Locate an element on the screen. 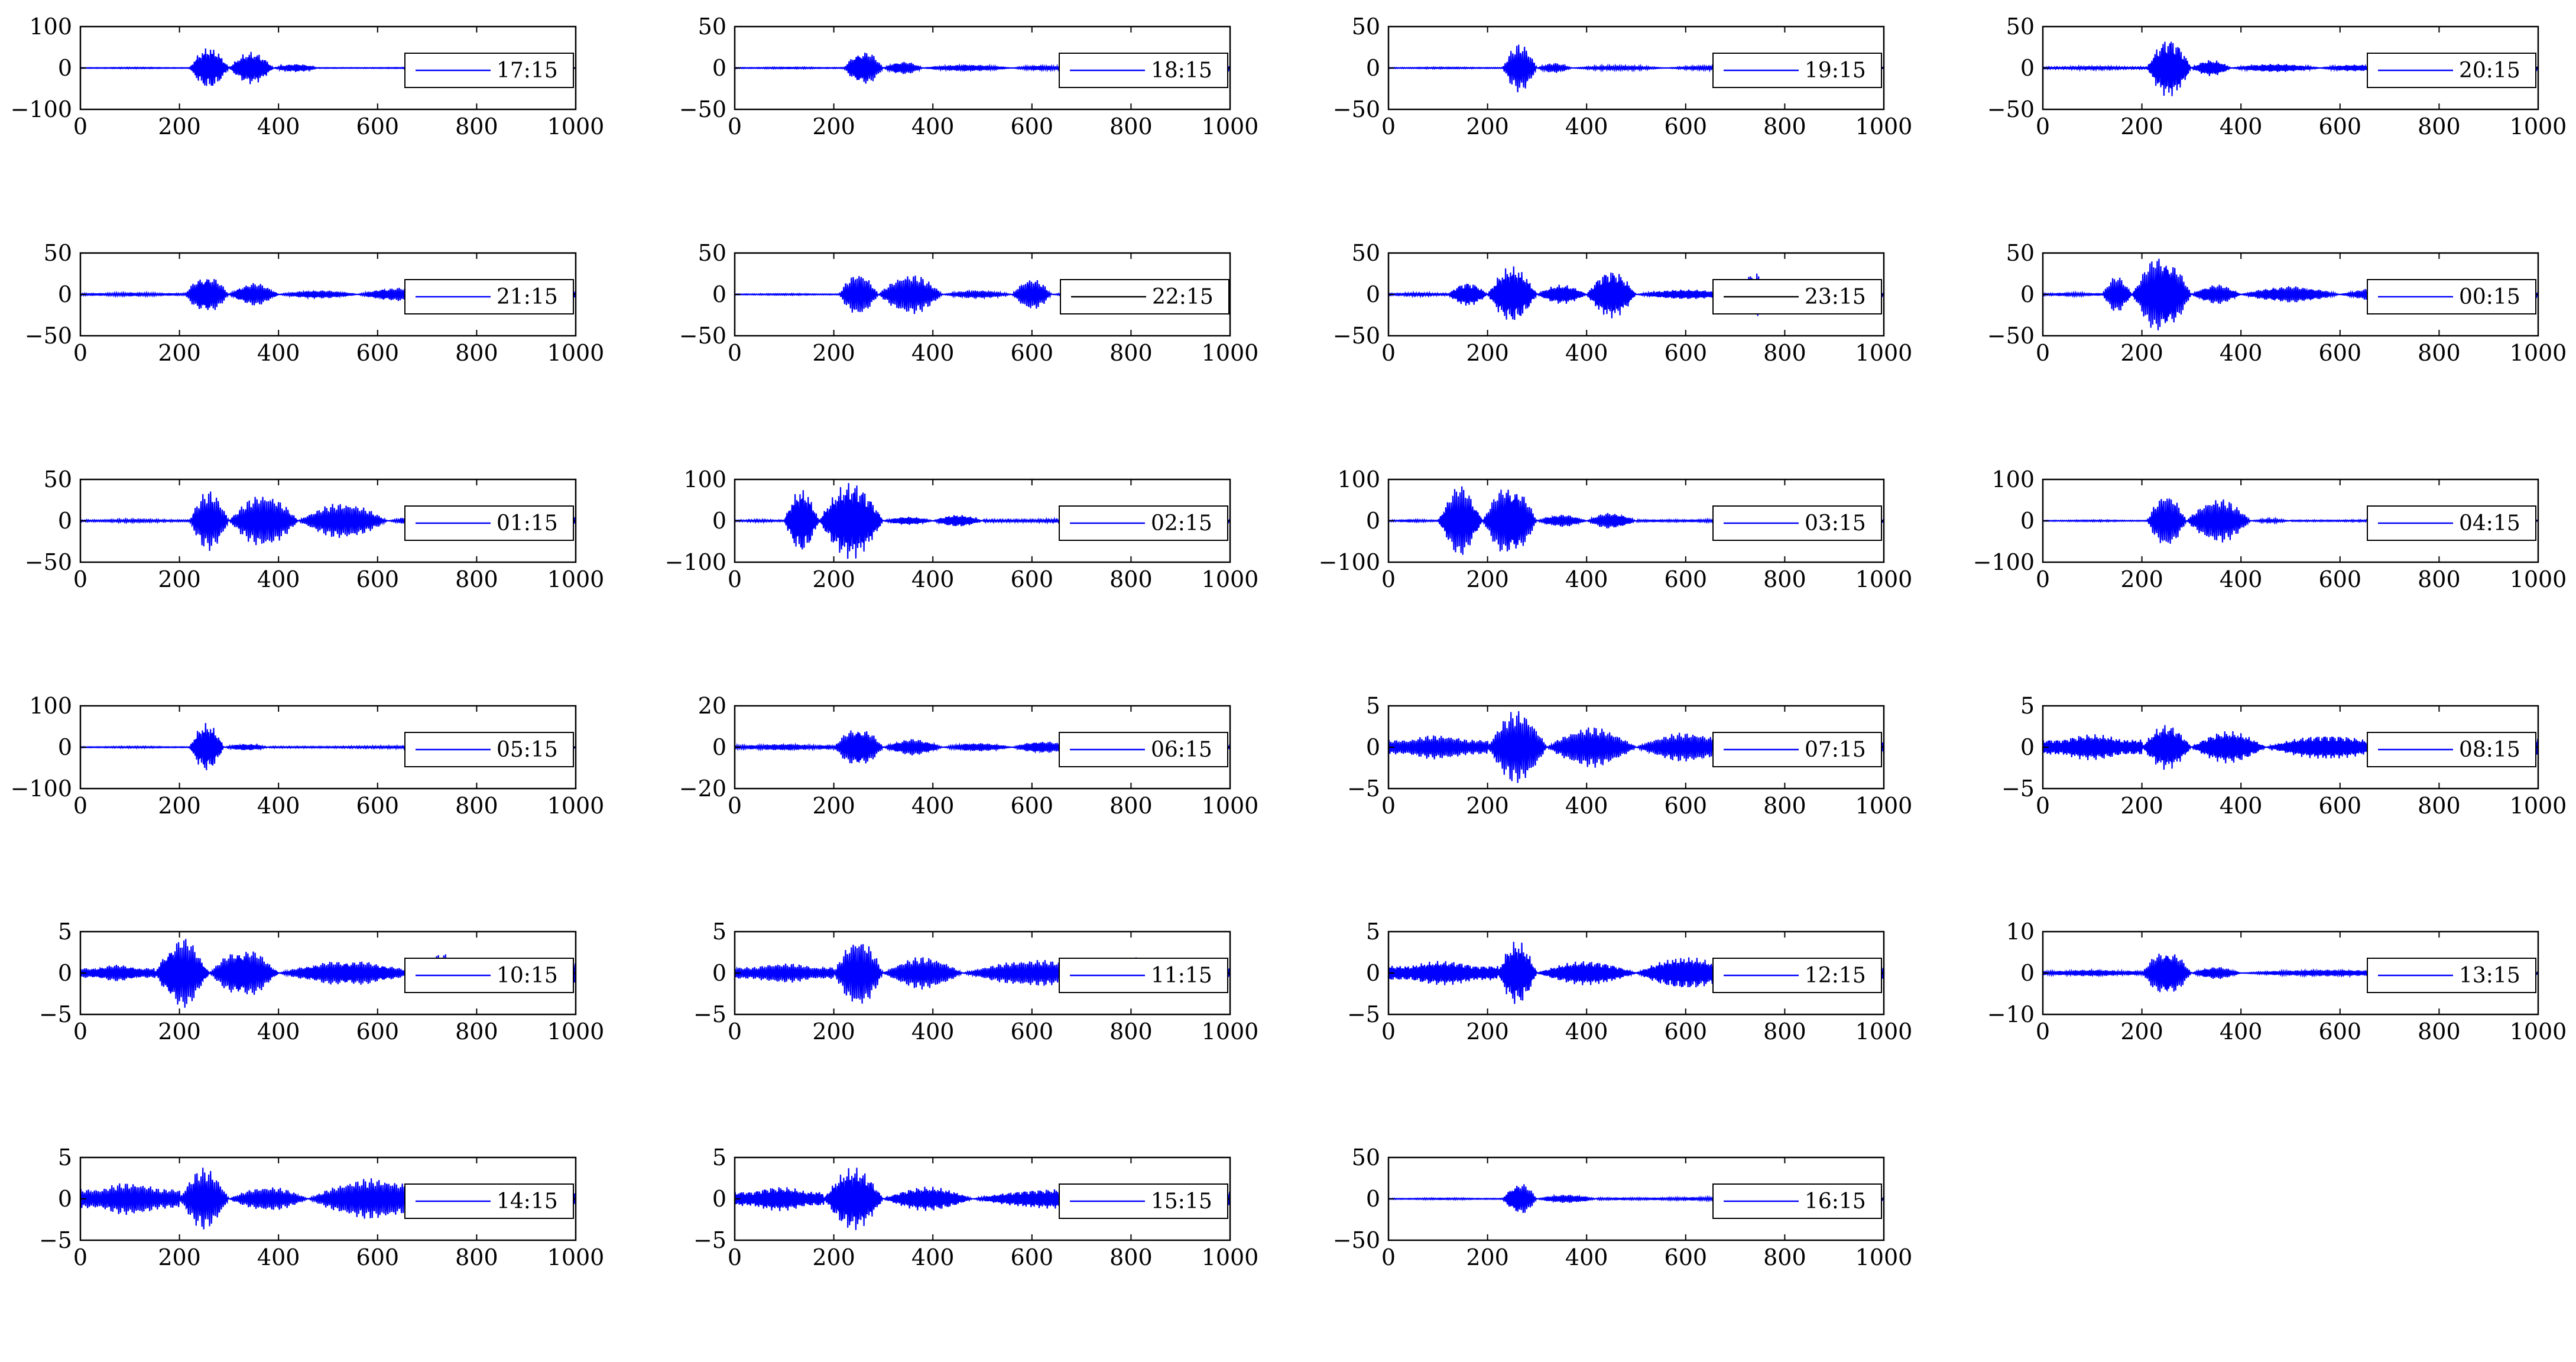 This screenshot has height=1362, width=2576. legend: 17:15 is located at coordinates (489, 70).